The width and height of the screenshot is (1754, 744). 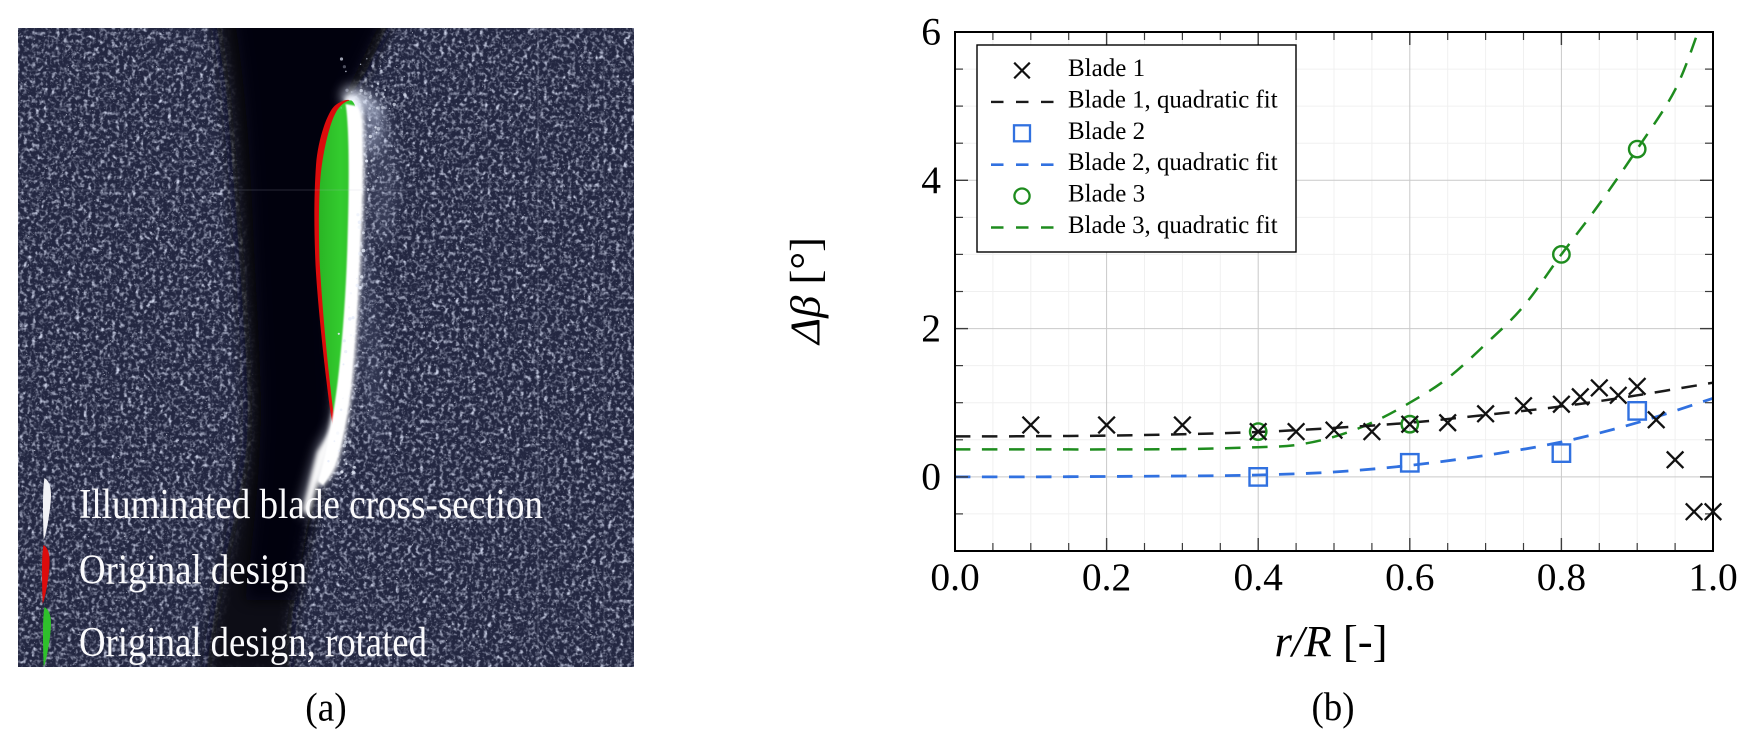 I want to click on svg-text: 0.8, so click(x=1561, y=577).